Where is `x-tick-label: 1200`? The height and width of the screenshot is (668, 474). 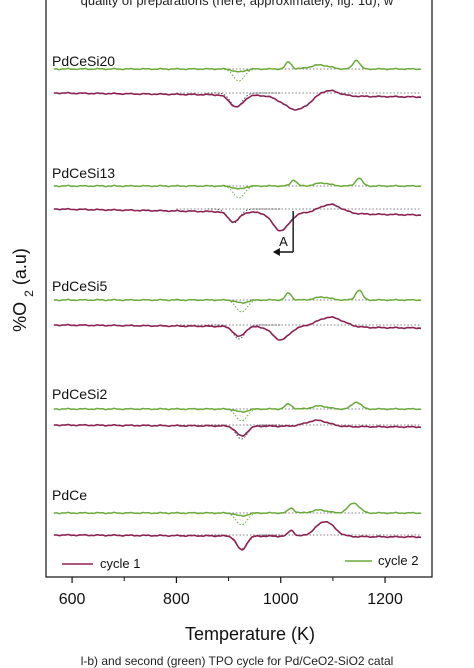 x-tick-label: 1200 is located at coordinates (385, 599).